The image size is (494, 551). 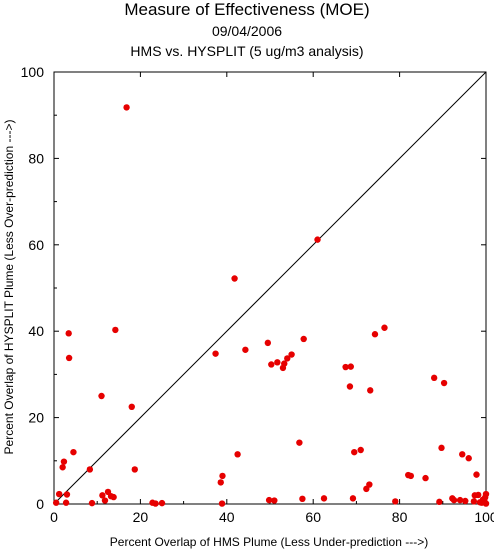 What do you see at coordinates (247, 9) in the screenshot?
I see `chart-title: Measure of Effectiveness (MOE)` at bounding box center [247, 9].